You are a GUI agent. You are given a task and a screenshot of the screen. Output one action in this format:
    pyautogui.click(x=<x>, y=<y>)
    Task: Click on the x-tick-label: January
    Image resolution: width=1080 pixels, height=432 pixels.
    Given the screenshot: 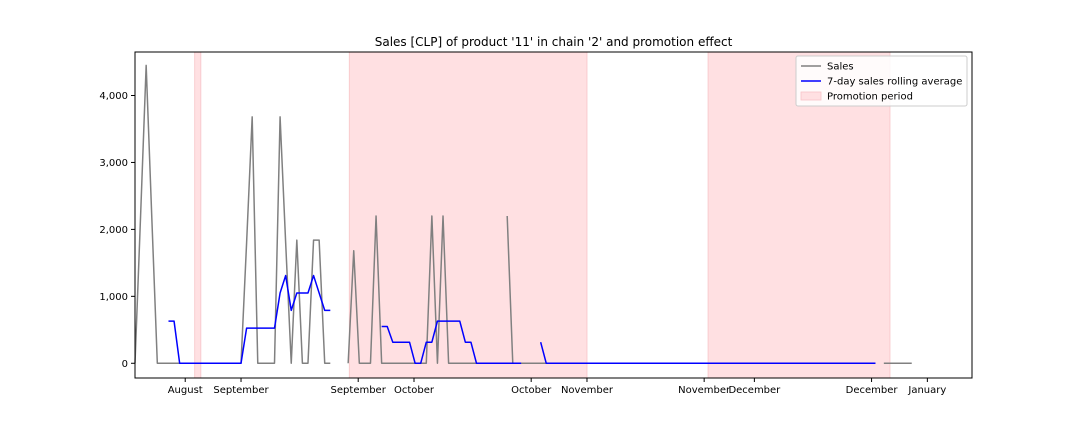 What is the action you would take?
    pyautogui.click(x=926, y=390)
    